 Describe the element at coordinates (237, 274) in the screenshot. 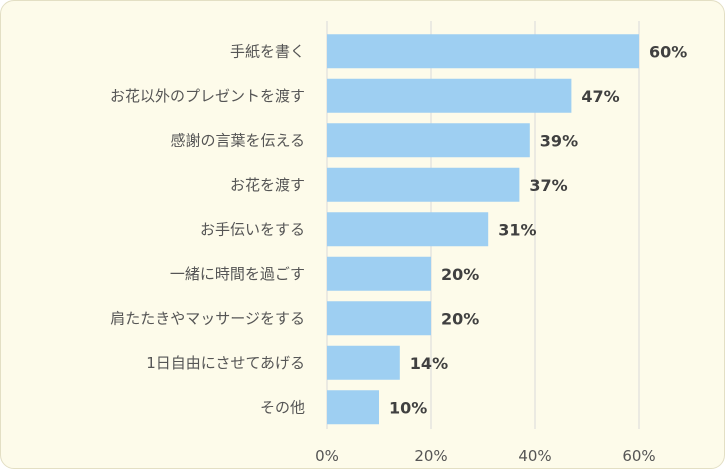

I see `category-label: 一緒に時間を過ごす` at that location.